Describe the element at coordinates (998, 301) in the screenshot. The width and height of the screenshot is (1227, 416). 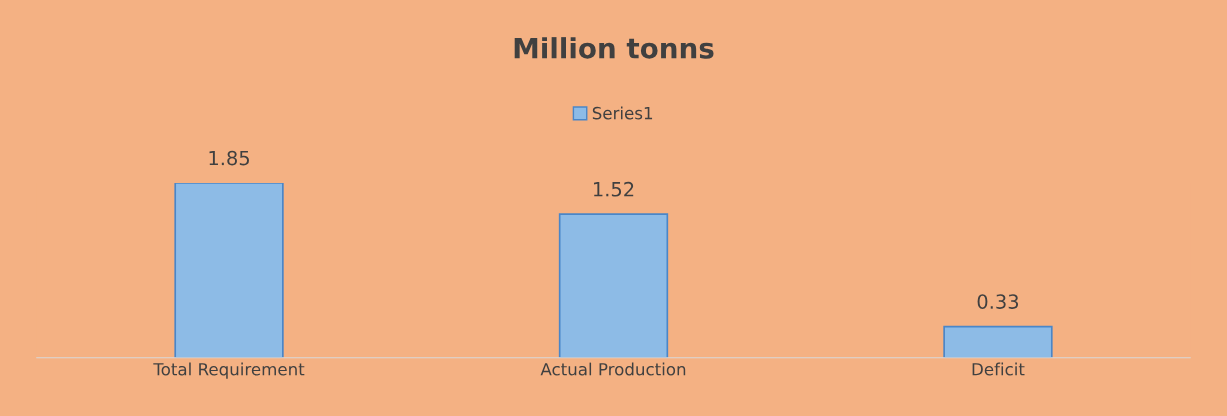
I see `data-label: 0.33` at that location.